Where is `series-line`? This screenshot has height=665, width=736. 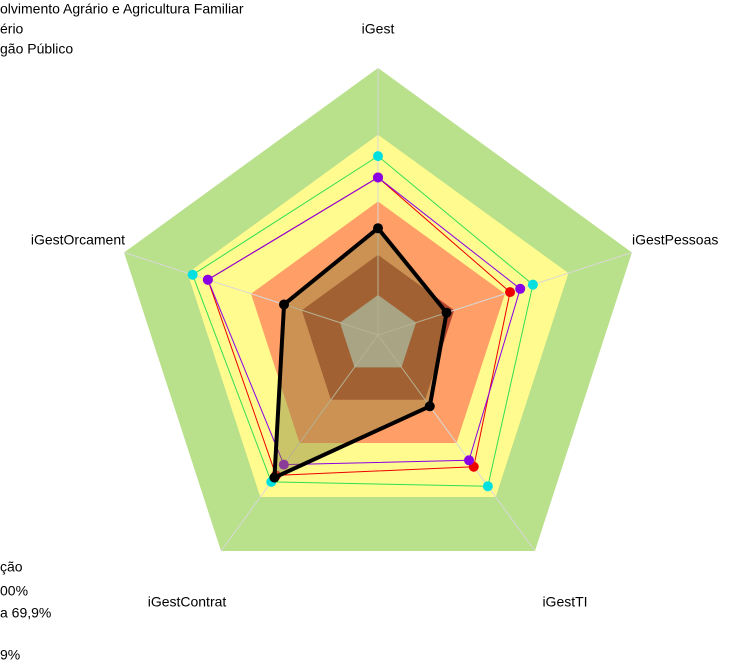
series-line is located at coordinates (360, 353).